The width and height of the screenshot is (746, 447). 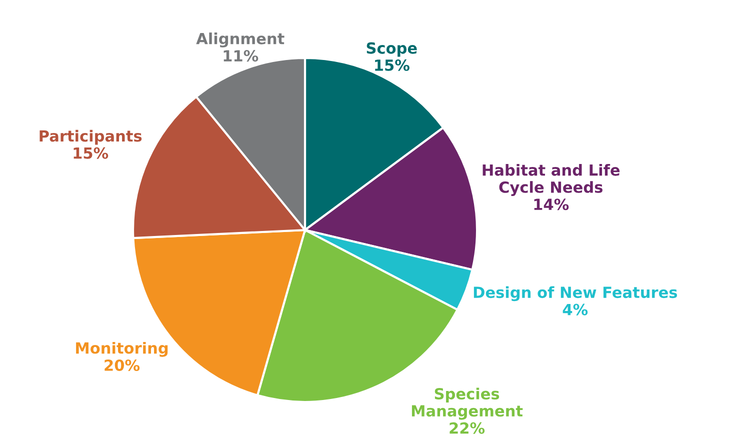 I want to click on data-label: 22%, so click(x=467, y=428).